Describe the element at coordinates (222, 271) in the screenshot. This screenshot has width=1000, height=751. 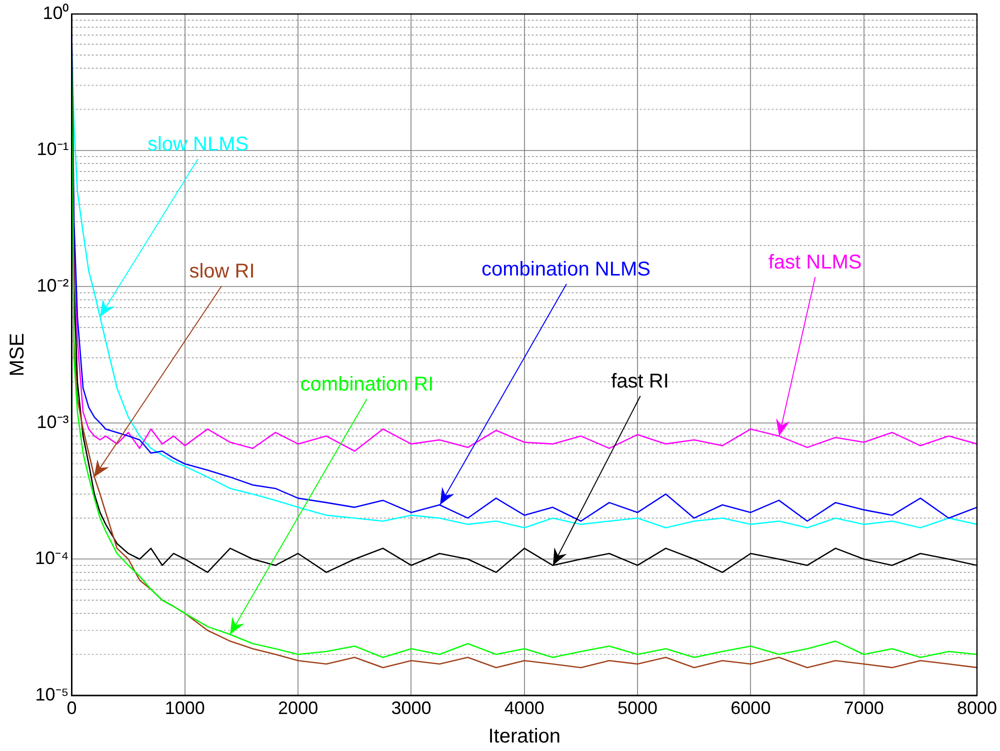
I see `text: slow RI` at that location.